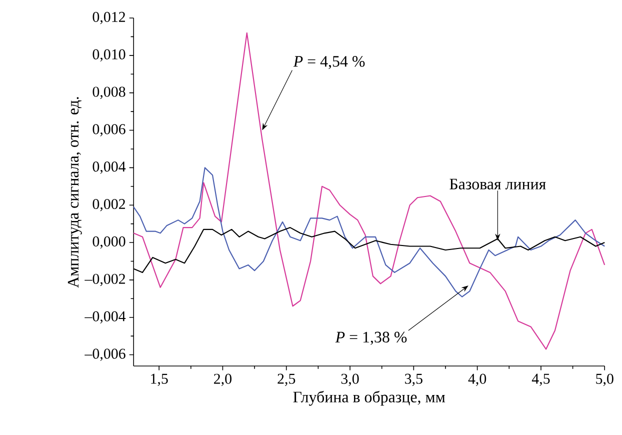  I want to click on y-tick-label: 0,004, so click(109, 168).